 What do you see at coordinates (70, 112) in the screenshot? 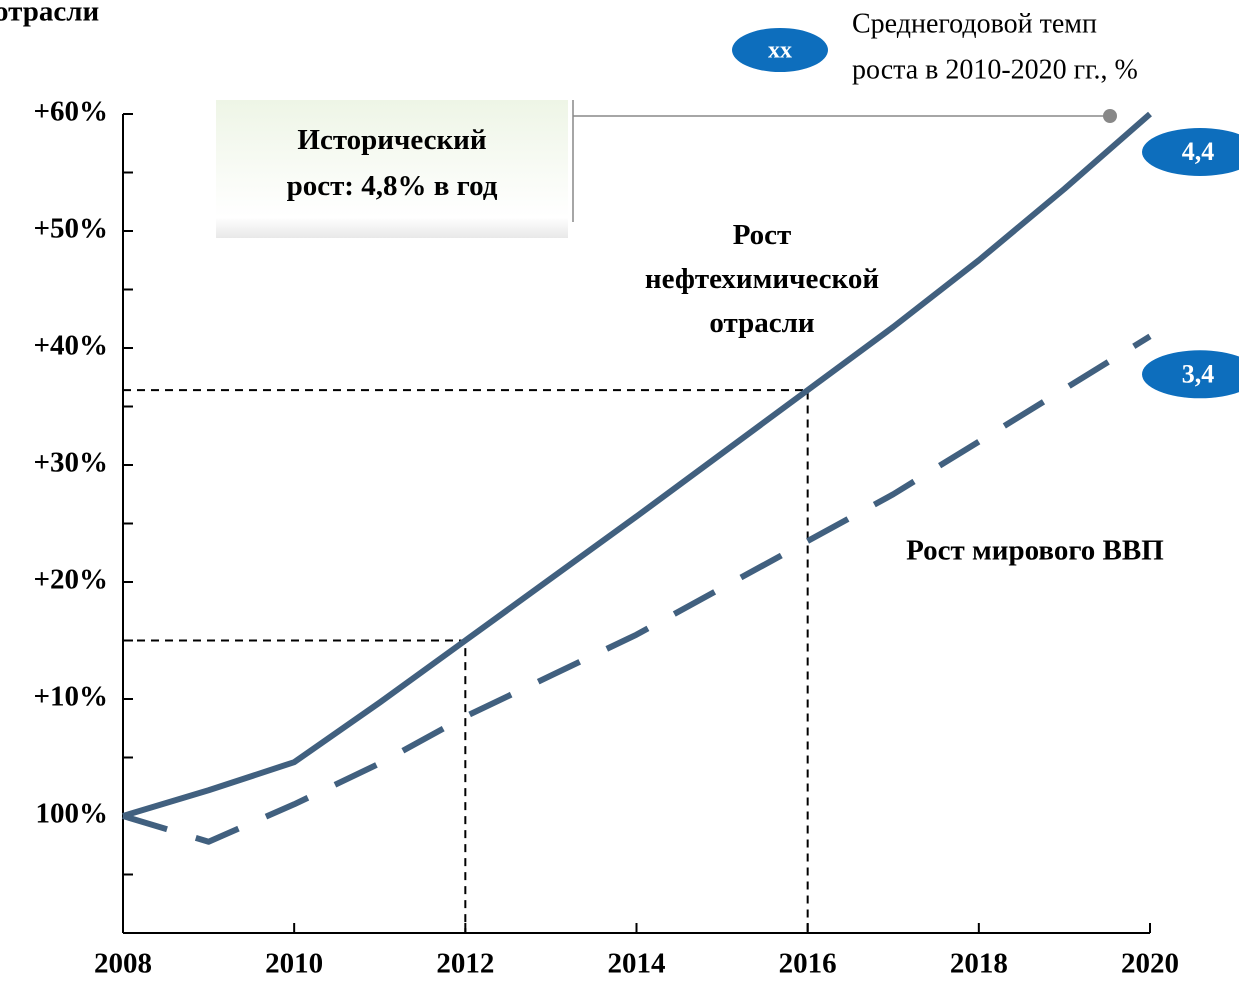
I see `y-tick-label: +60%` at bounding box center [70, 112].